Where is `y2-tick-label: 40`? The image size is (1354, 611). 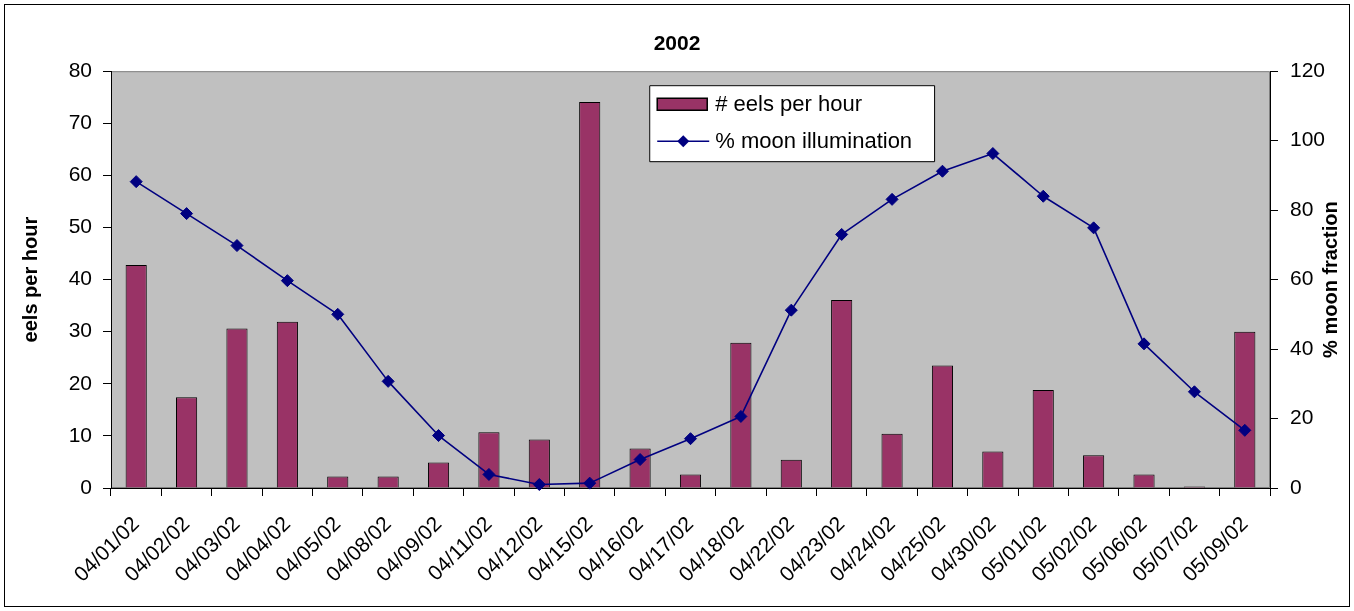 y2-tick-label: 40 is located at coordinates (1302, 347).